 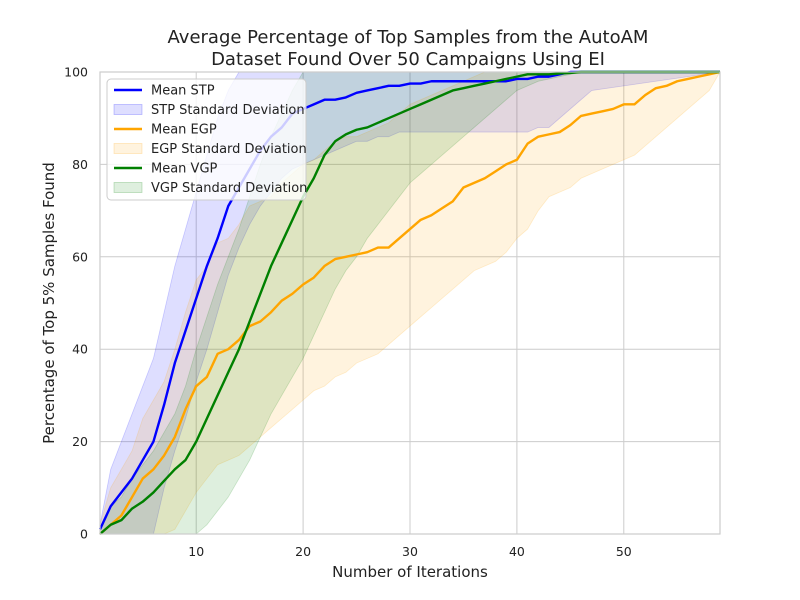 I want to click on legend-label: Mean VGP, so click(x=184, y=169).